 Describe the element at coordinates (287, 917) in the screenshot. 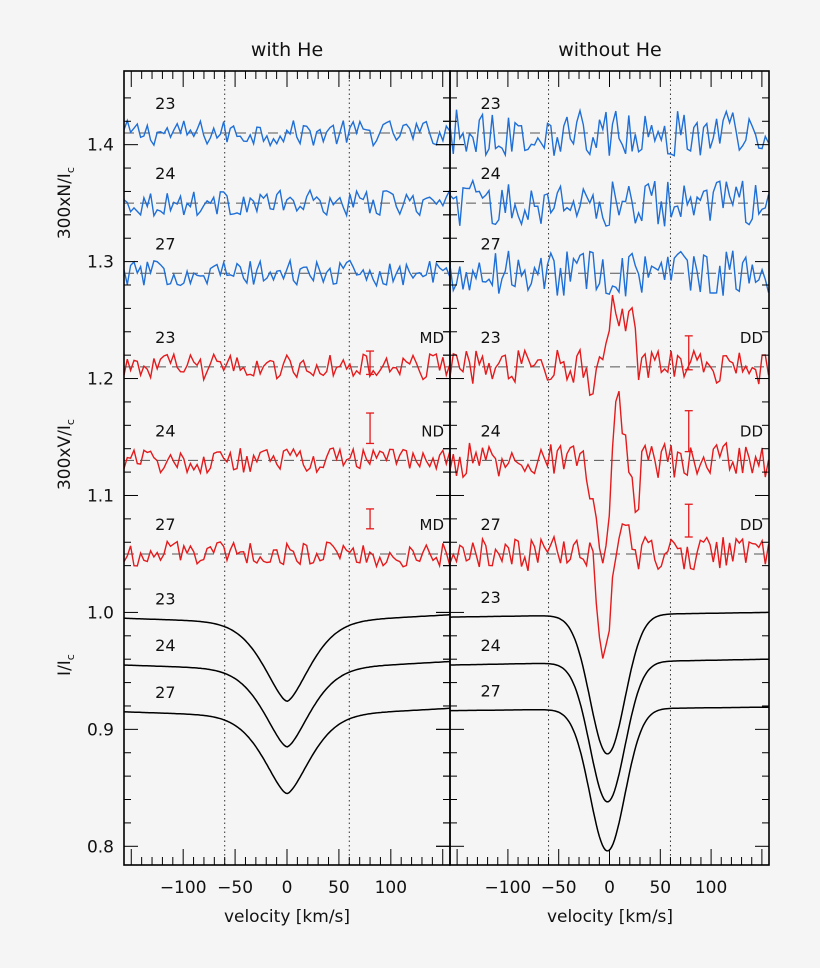

I see `x-axis-title-left: velocity [km/s]` at that location.